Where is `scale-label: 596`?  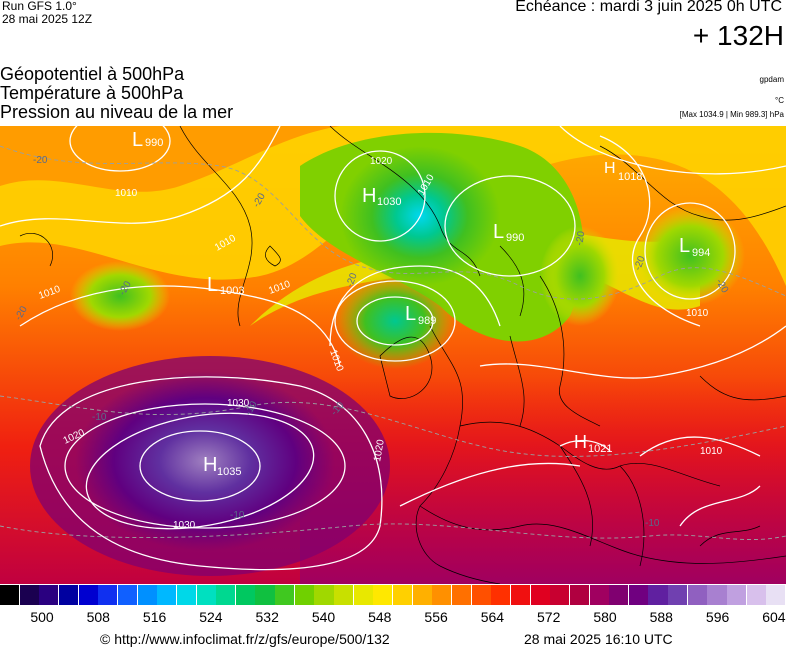 scale-label: 596 is located at coordinates (717, 617).